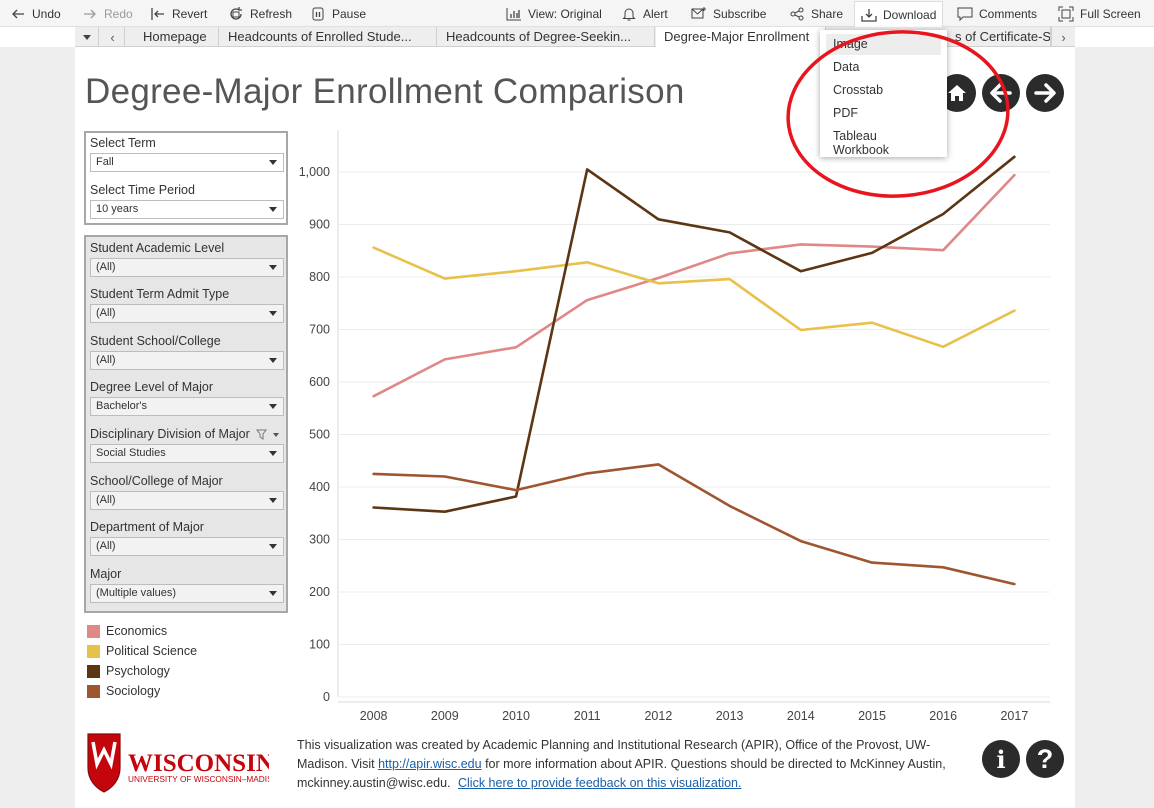 This screenshot has width=1154, height=808. Describe the element at coordinates (1008, 14) in the screenshot. I see `comments-label: Comments` at that location.